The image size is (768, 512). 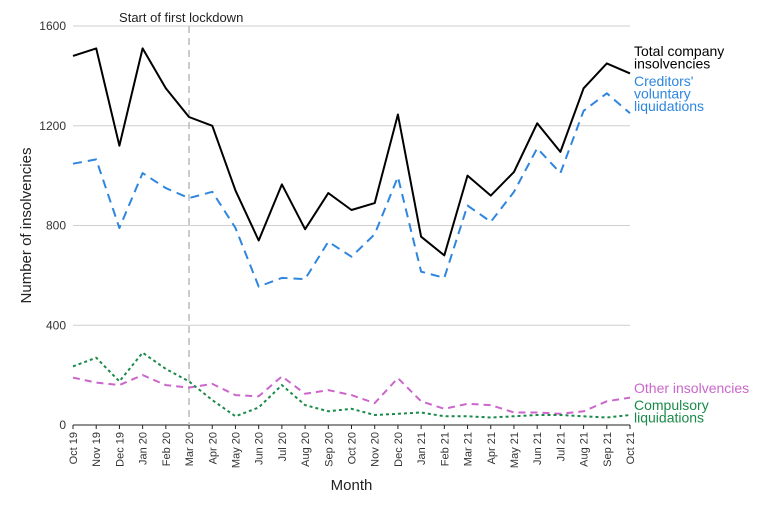 I want to click on y-tick-label: 1600, so click(x=52, y=26).